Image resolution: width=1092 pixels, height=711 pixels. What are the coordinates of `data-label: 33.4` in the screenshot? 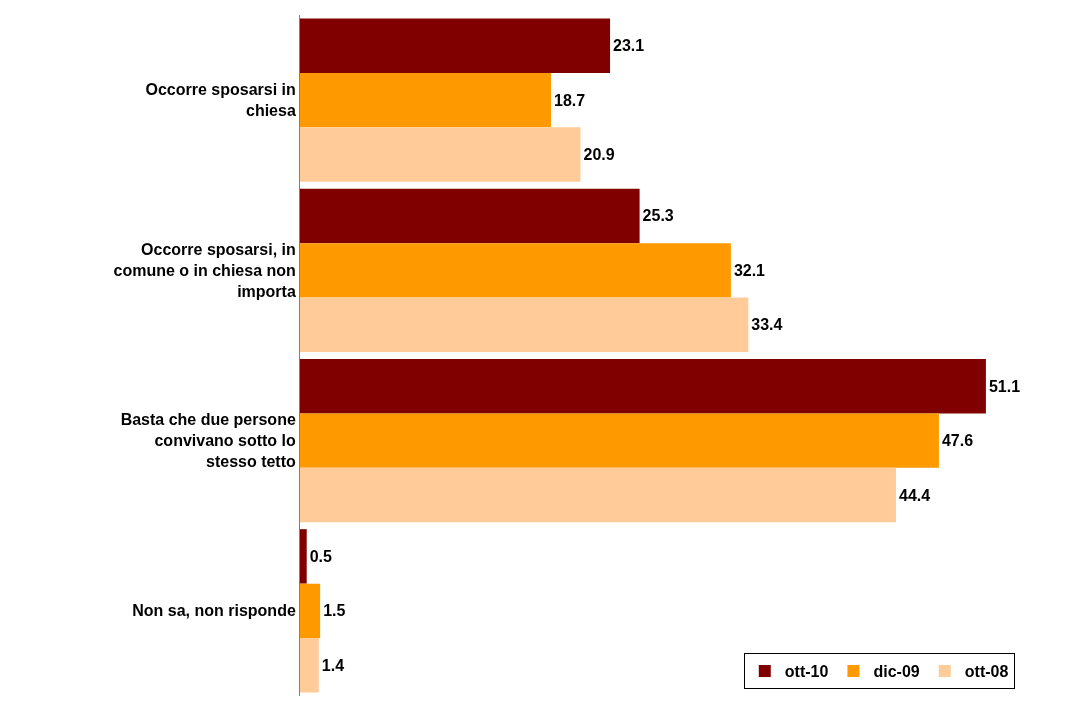 It's located at (767, 325).